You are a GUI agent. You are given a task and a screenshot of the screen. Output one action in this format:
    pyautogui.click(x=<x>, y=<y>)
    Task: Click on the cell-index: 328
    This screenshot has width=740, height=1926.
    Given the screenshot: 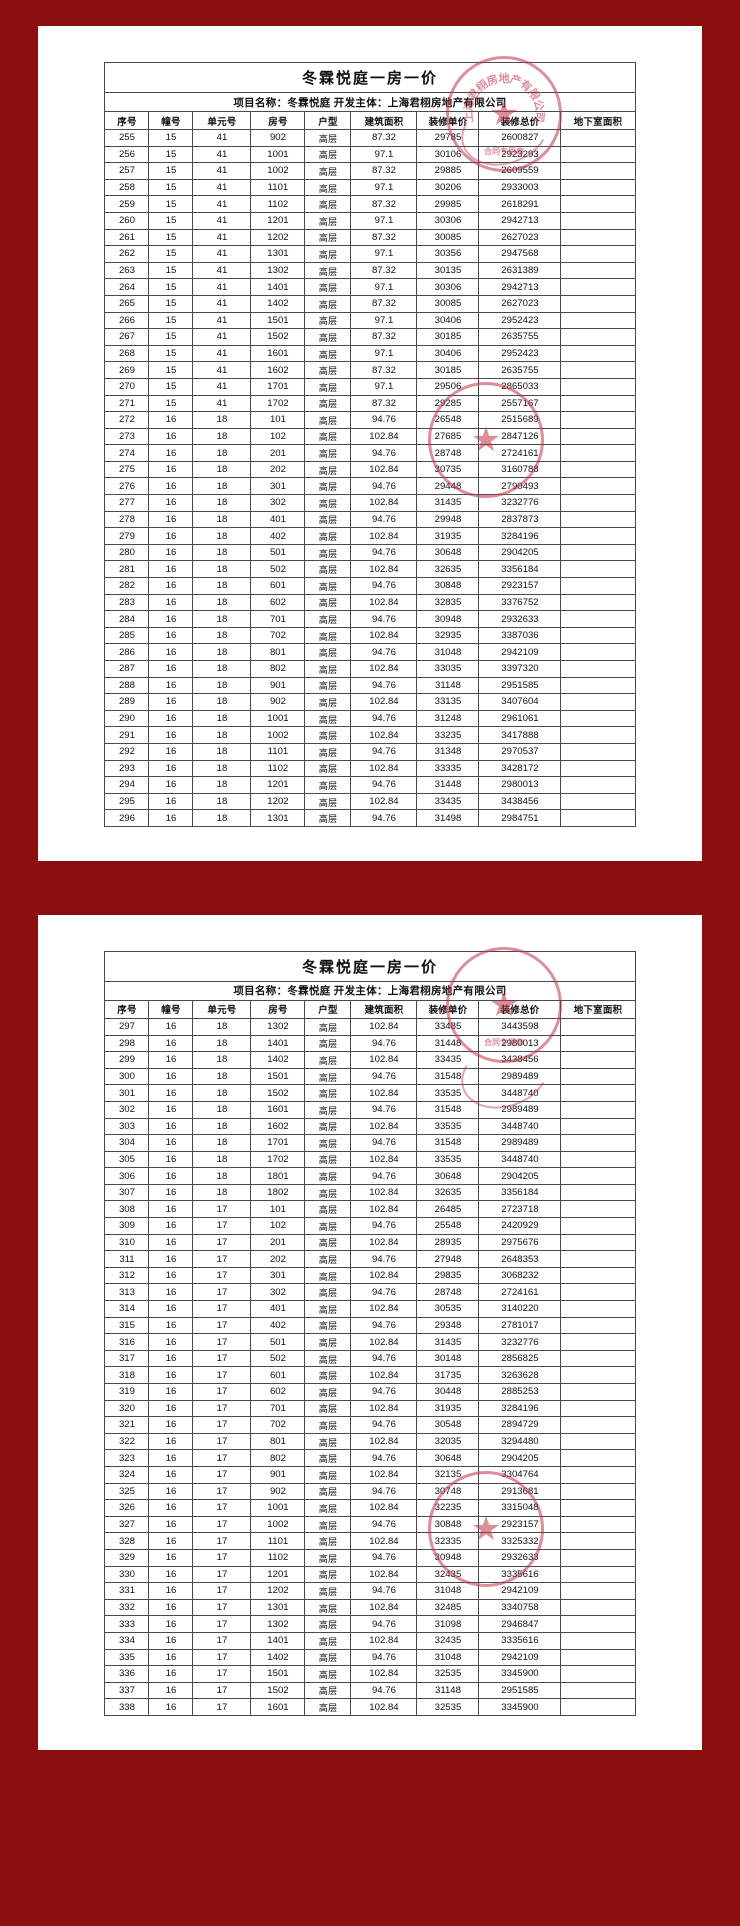 What is the action you would take?
    pyautogui.click(x=127, y=1541)
    